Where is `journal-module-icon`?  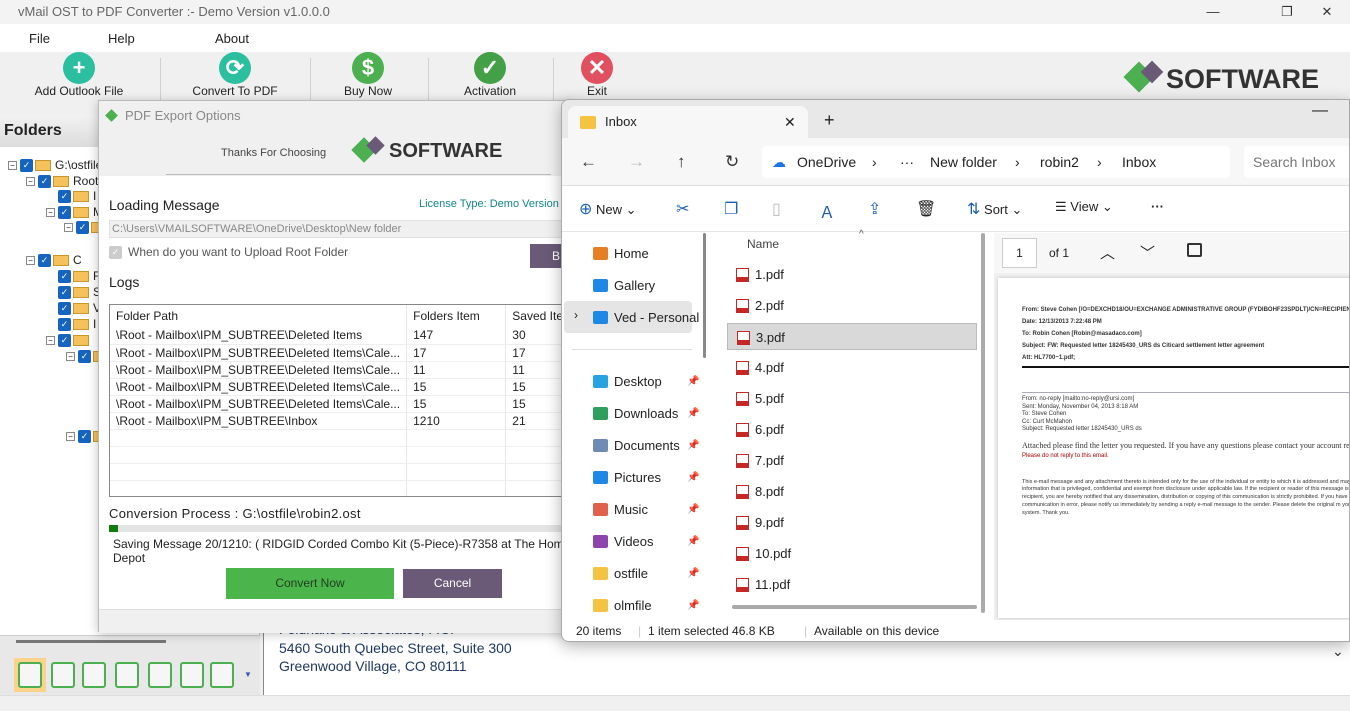
journal-module-icon is located at coordinates (222, 675).